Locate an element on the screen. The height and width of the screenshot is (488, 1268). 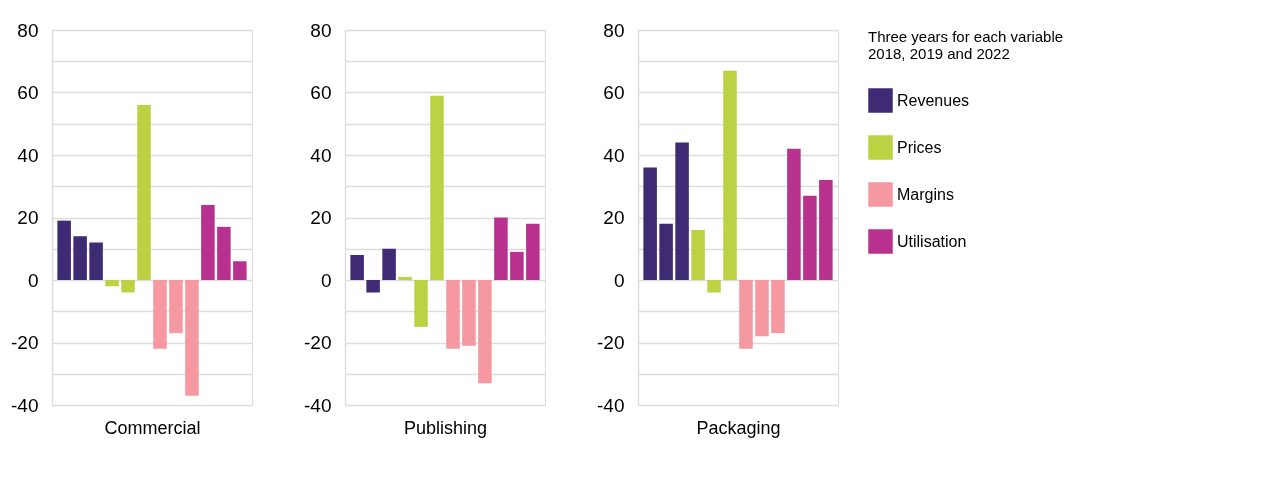
legend-label: Margins is located at coordinates (925, 194).